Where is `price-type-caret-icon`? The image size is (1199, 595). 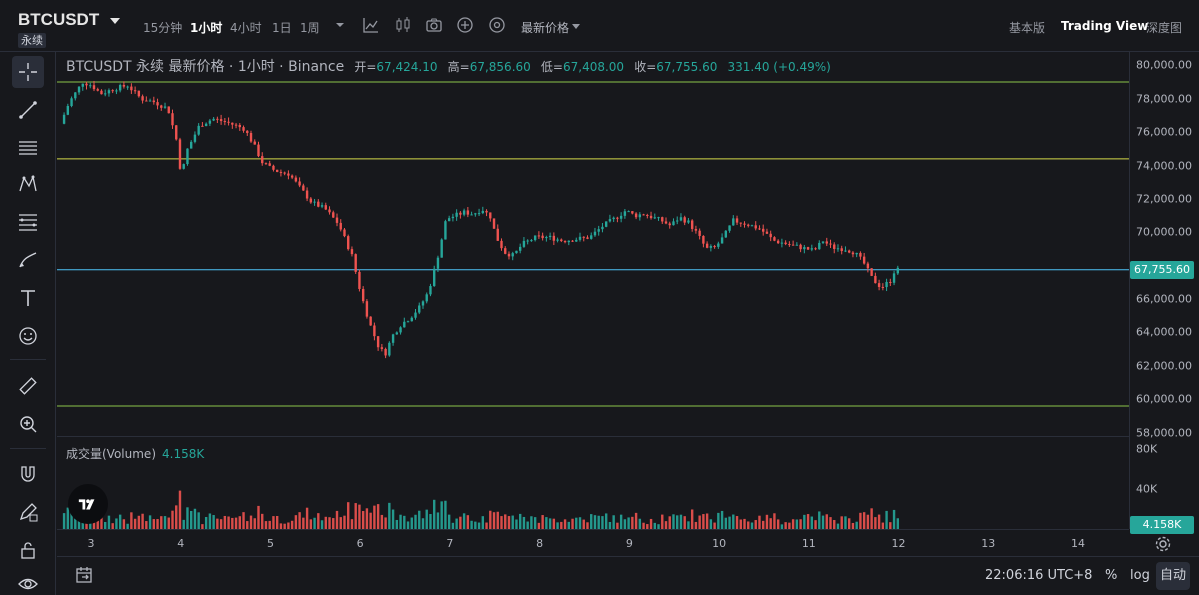 price-type-caret-icon is located at coordinates (576, 26).